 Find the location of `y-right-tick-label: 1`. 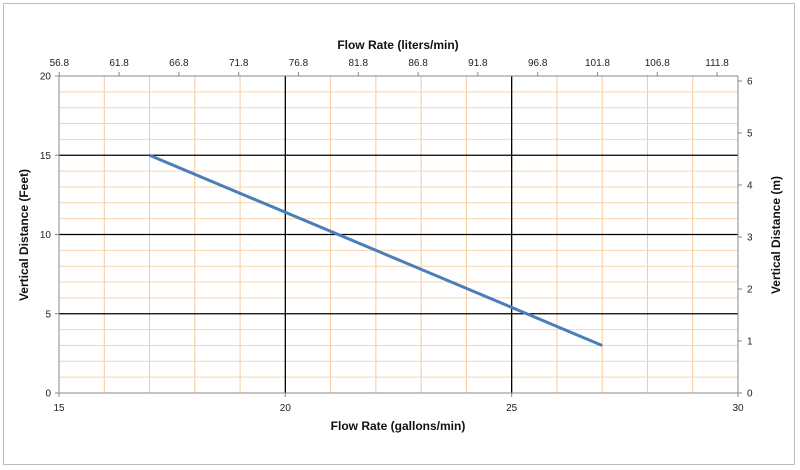

y-right-tick-label: 1 is located at coordinates (750, 341).